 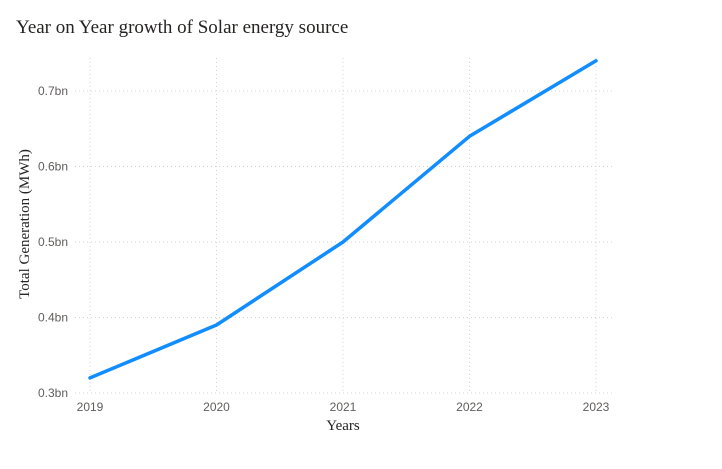 I want to click on x-axis: 2019 2020 2021 2022 2023, so click(x=343, y=407).